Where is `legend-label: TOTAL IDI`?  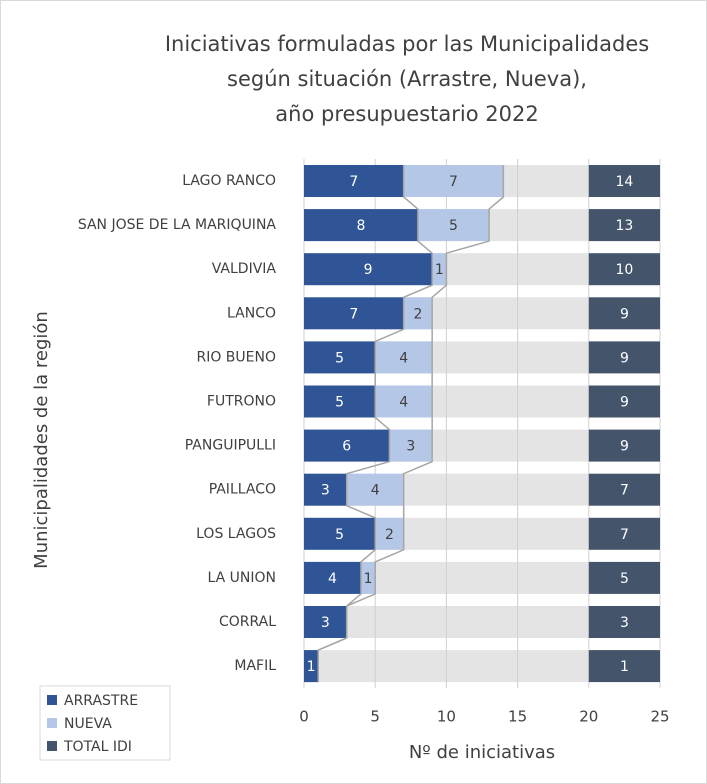 legend-label: TOTAL IDI is located at coordinates (97, 747).